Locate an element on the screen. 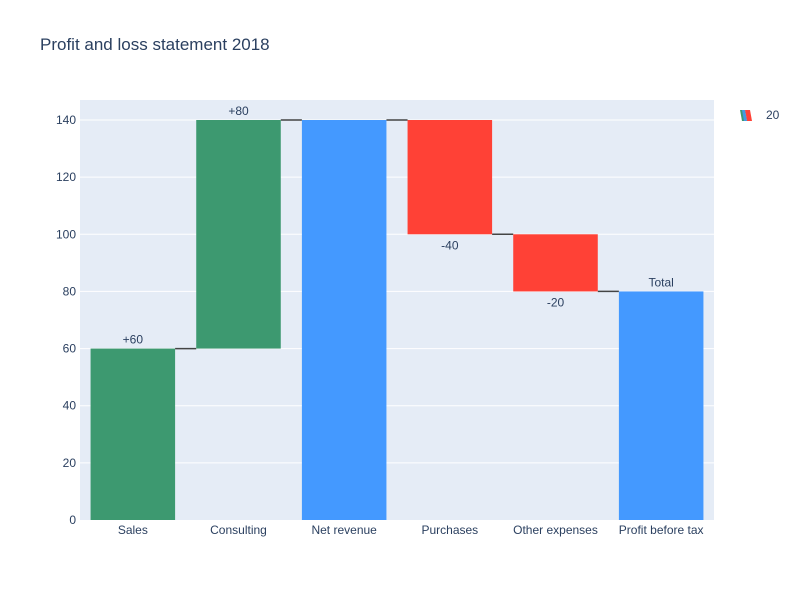 This screenshot has height=600, width=800. legend-swatch-total is located at coordinates (744, 115).